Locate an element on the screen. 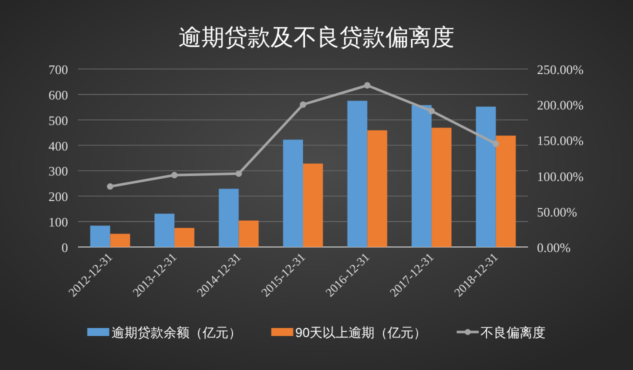  legend-label: 不良偏离度 is located at coordinates (513, 332).